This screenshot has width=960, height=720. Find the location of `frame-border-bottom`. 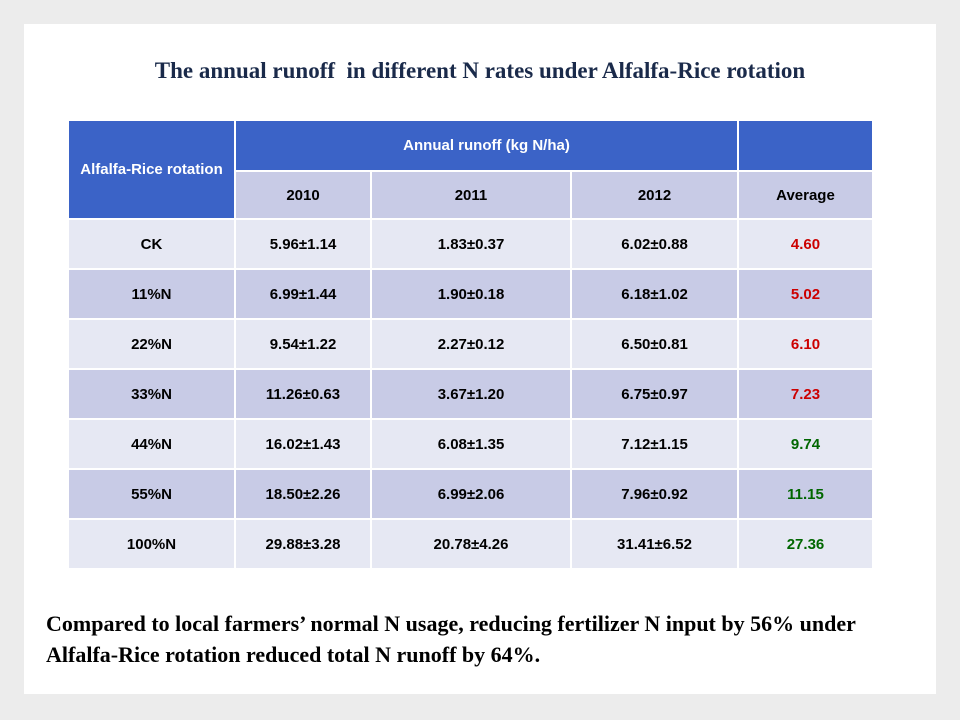

frame-border-bottom is located at coordinates (480, 707).